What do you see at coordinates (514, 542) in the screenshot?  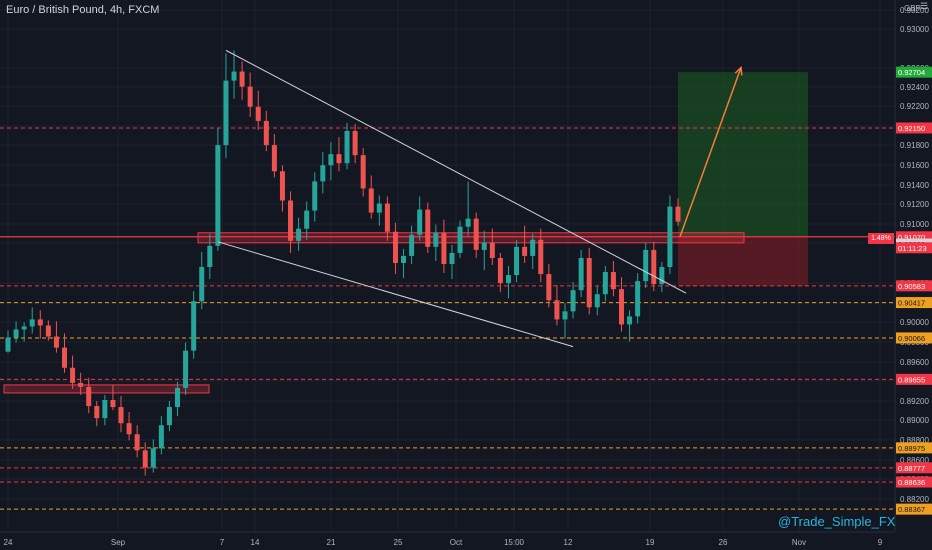 I see `x-tick-label: 15:00` at bounding box center [514, 542].